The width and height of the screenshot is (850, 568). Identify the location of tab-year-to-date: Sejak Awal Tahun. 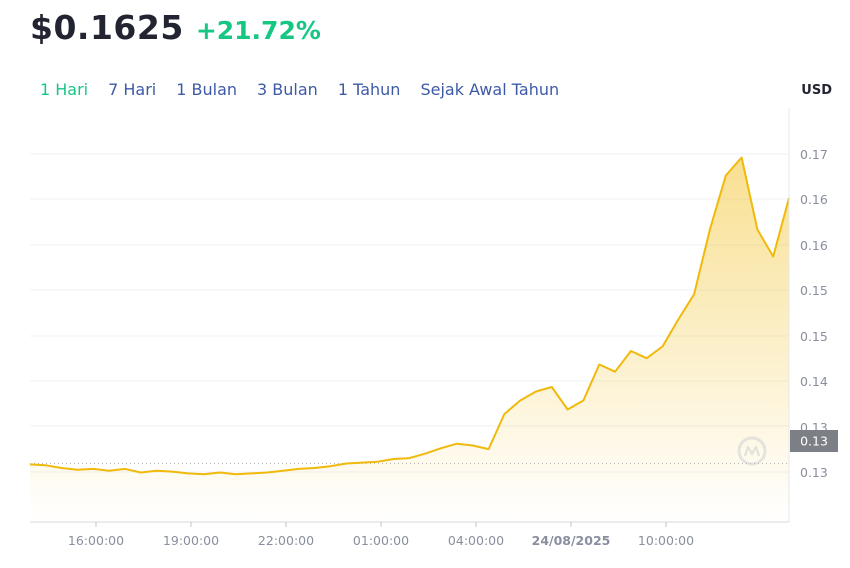
(490, 89).